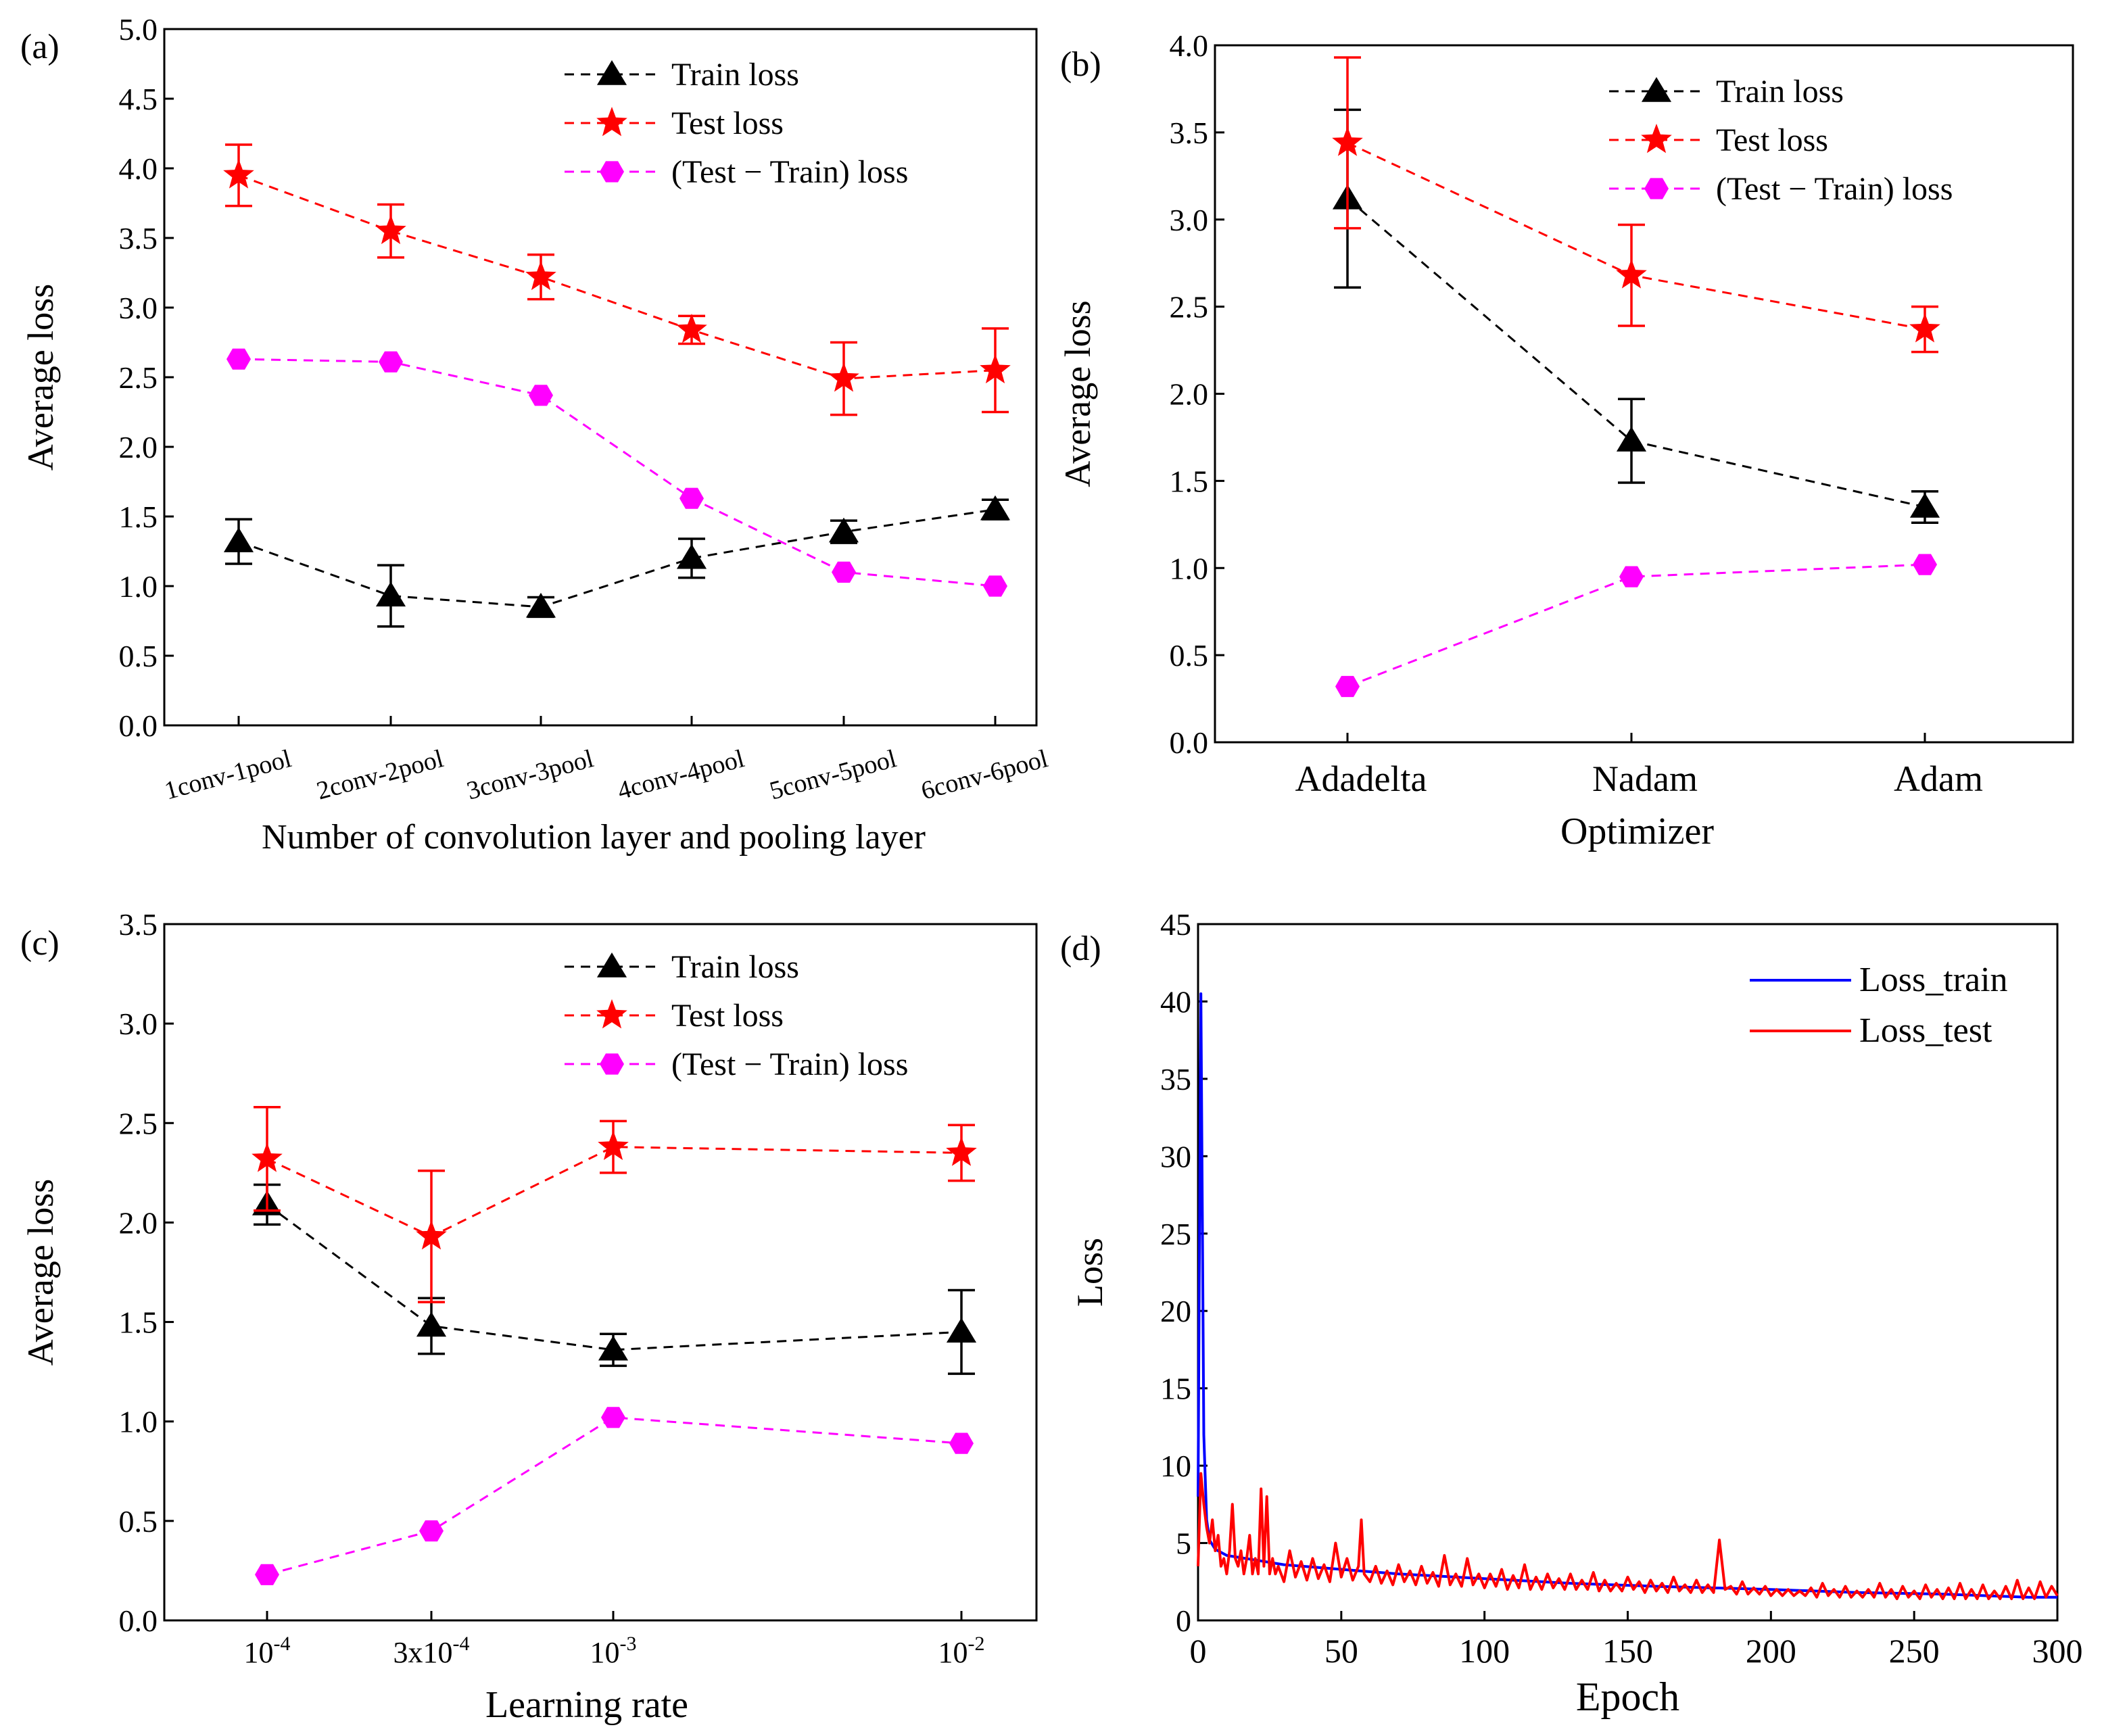  I want to click on y-tick-label: 25, so click(1175, 1234).